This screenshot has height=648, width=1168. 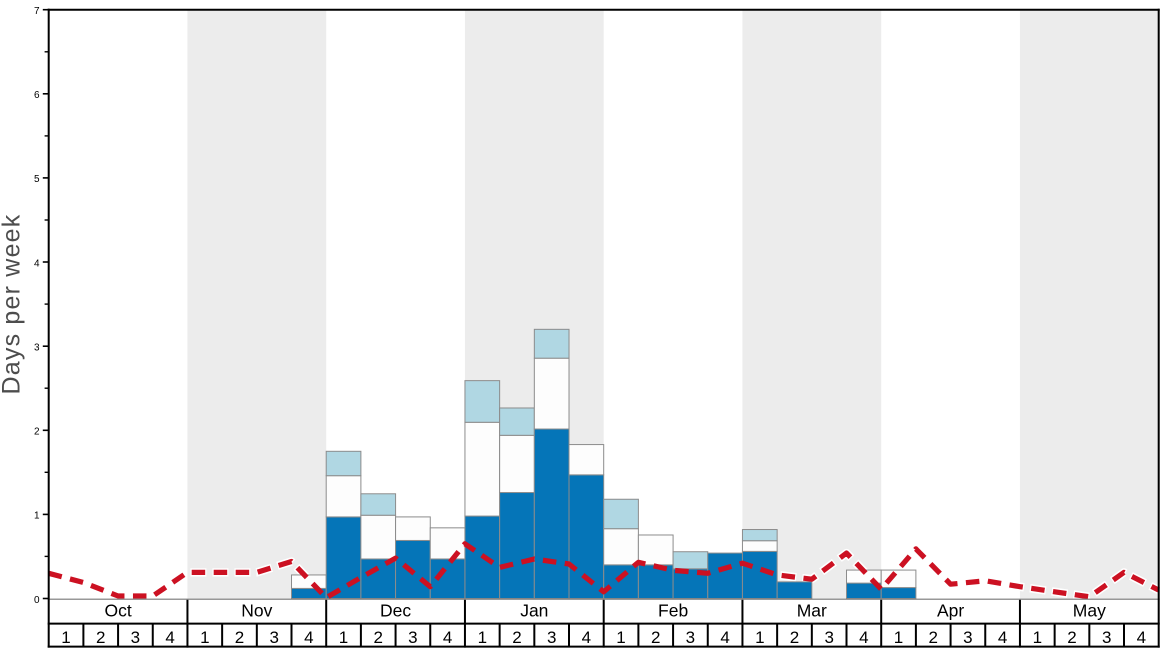 What do you see at coordinates (950, 611) in the screenshot?
I see `svg-text: Apr` at bounding box center [950, 611].